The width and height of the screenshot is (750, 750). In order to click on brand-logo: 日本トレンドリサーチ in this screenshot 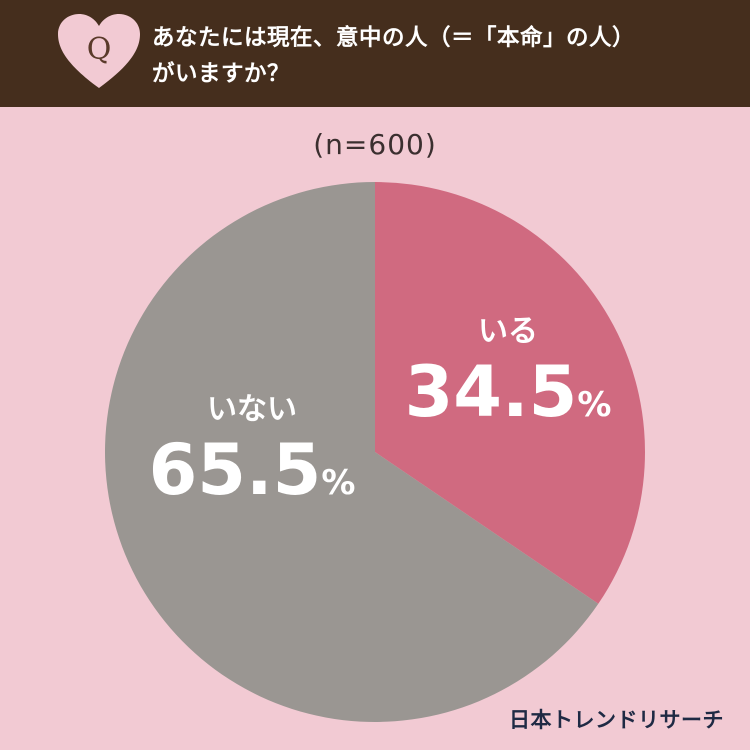, I will do `click(616, 720)`.